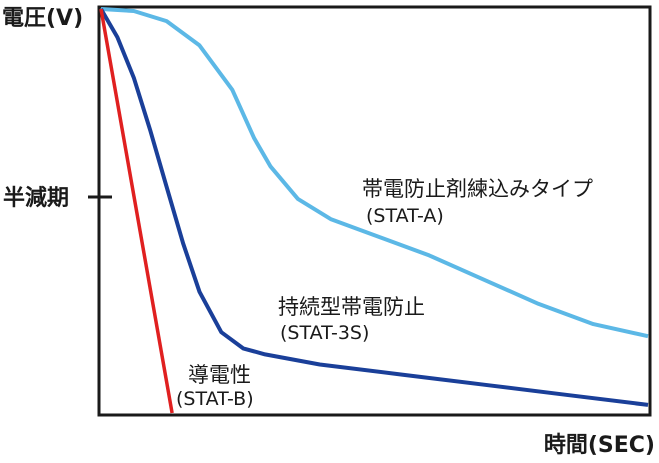 The image size is (659, 463). I want to click on series-label-stat-3s: 持続型帯電防止, so click(351, 307).